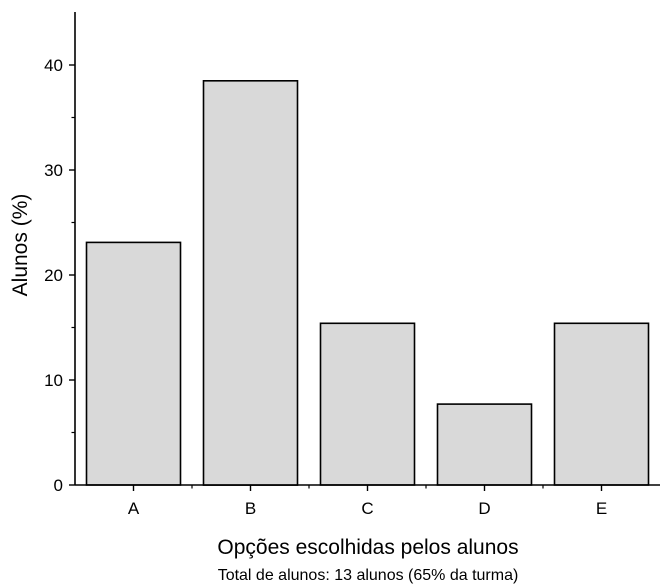  What do you see at coordinates (53, 380) in the screenshot?
I see `y-tick-label: 10` at bounding box center [53, 380].